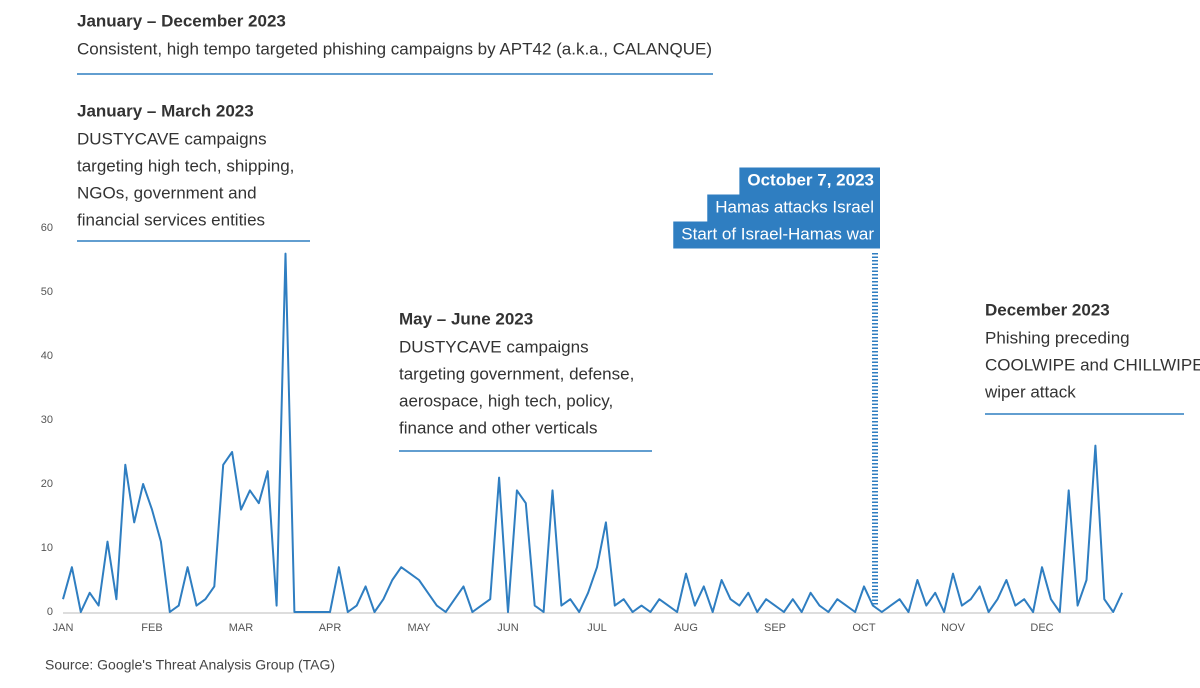 Image resolution: width=1200 pixels, height=688 pixels. Describe the element at coordinates (171, 219) in the screenshot. I see `annotation-text: financial services entities` at that location.